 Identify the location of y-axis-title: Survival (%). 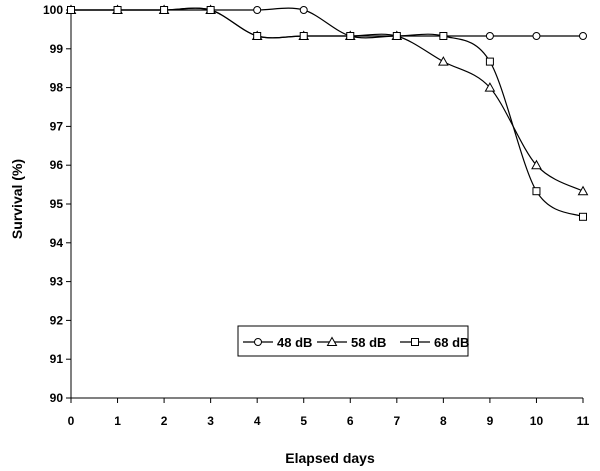
(17, 199).